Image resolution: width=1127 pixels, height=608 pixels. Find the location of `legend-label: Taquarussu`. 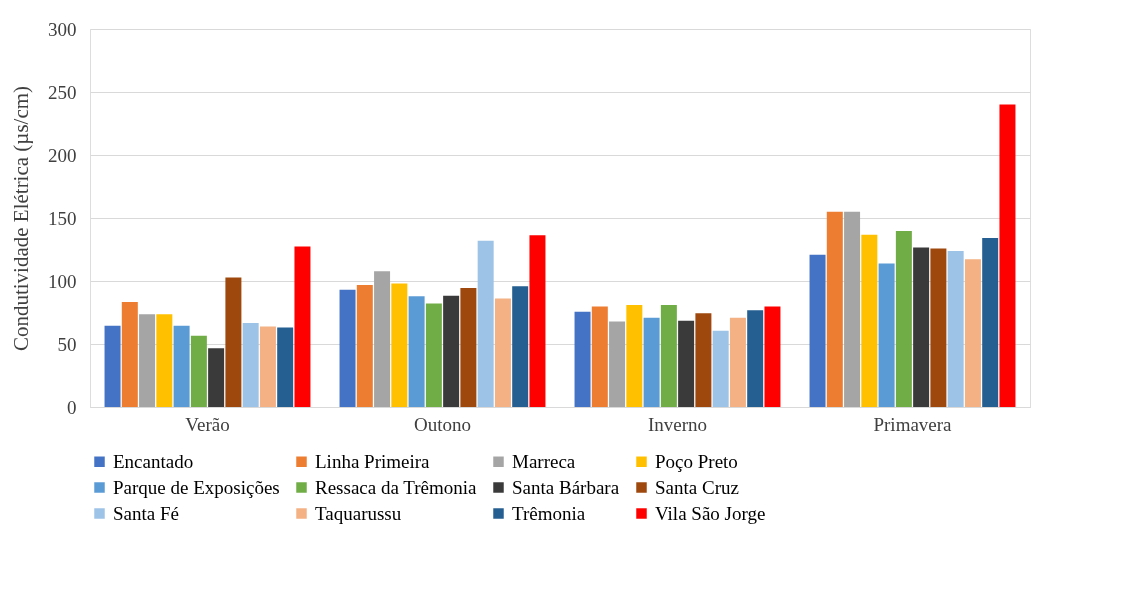

legend-label: Taquarussu is located at coordinates (358, 513).